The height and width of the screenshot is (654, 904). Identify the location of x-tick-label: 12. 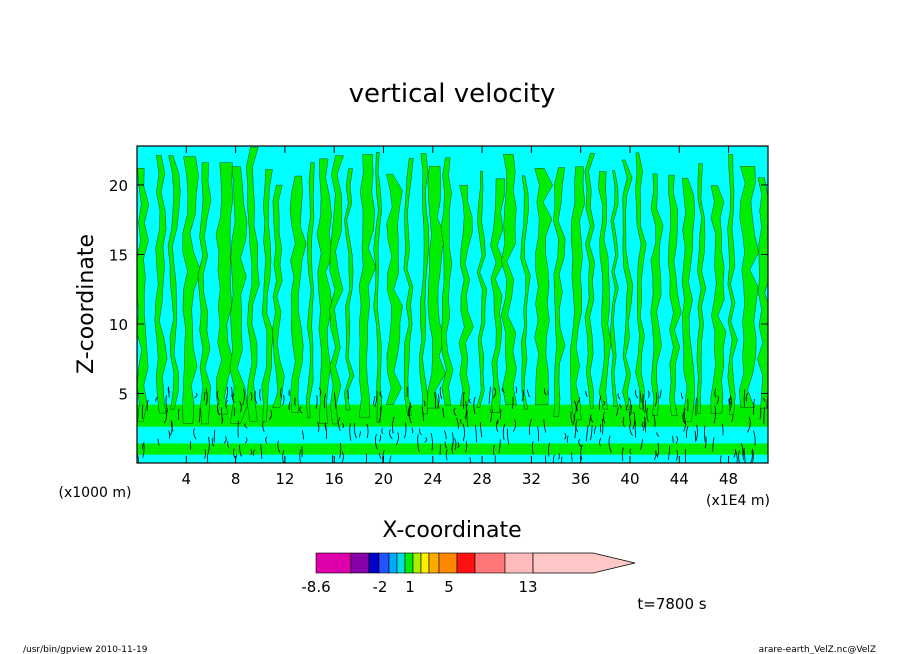
(284, 479).